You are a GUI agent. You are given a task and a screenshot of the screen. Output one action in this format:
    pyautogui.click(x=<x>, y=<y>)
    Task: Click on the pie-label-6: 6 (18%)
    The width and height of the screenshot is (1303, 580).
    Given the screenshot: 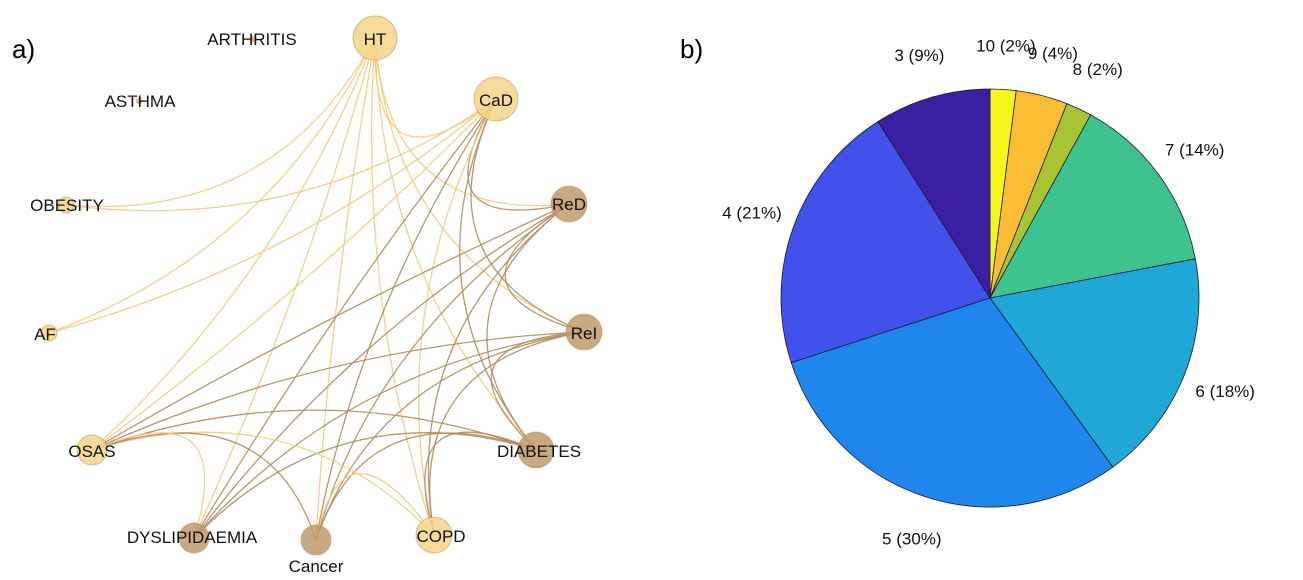 What is the action you would take?
    pyautogui.click(x=1225, y=391)
    